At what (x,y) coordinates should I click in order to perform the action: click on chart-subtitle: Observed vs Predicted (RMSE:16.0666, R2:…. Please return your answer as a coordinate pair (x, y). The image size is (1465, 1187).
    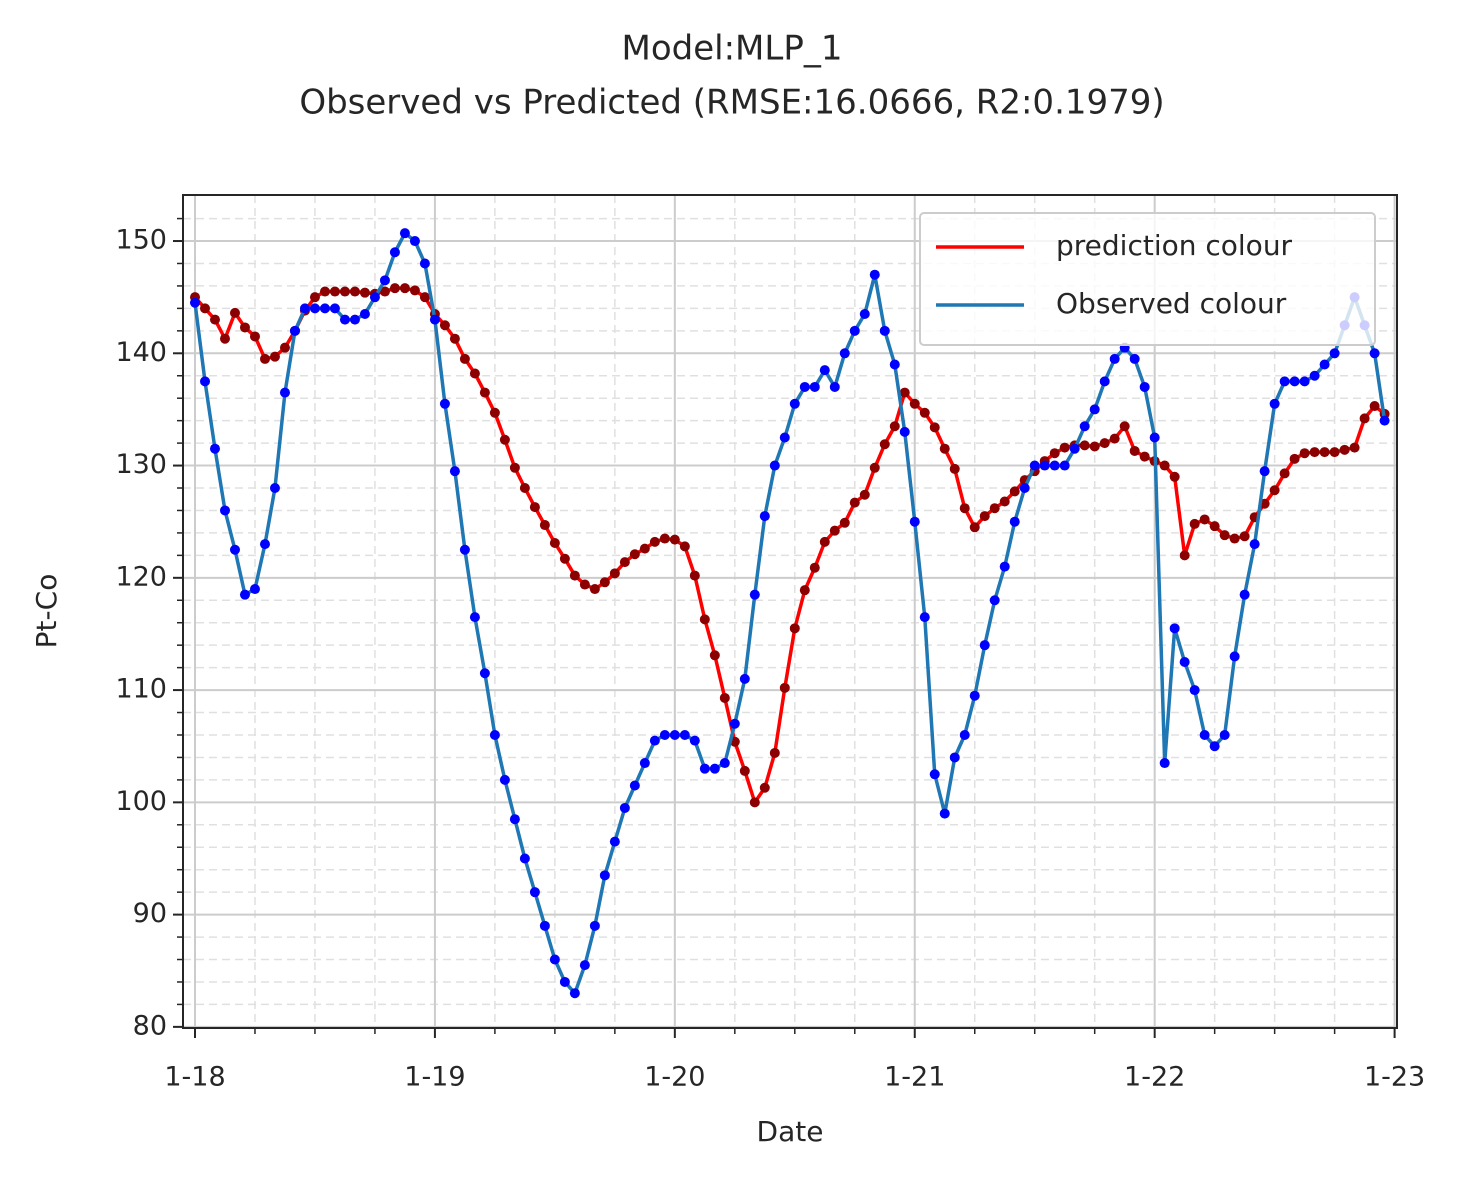
    Looking at the image, I should click on (731, 103).